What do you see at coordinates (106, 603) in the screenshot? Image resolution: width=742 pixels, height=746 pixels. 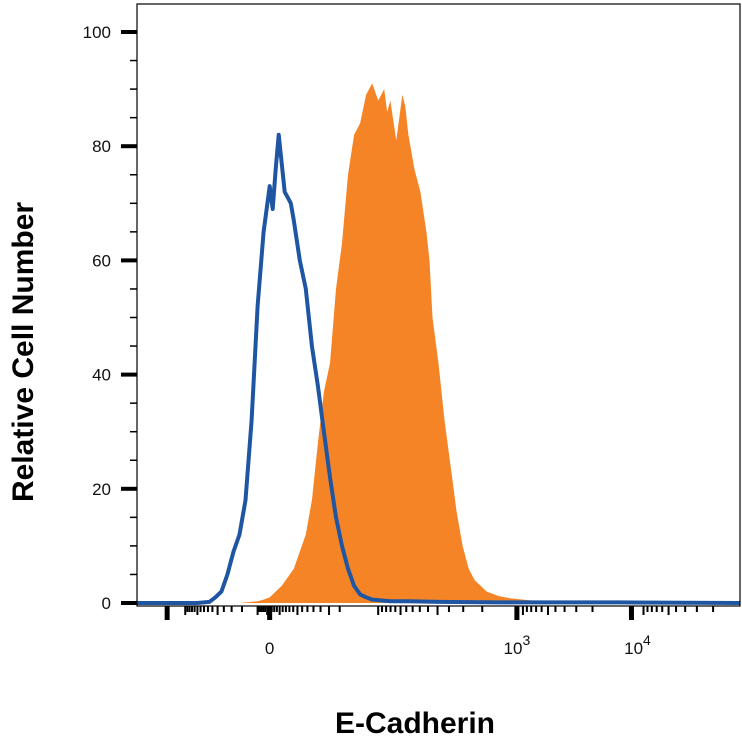 I see `y-tick-label: 0` at bounding box center [106, 603].